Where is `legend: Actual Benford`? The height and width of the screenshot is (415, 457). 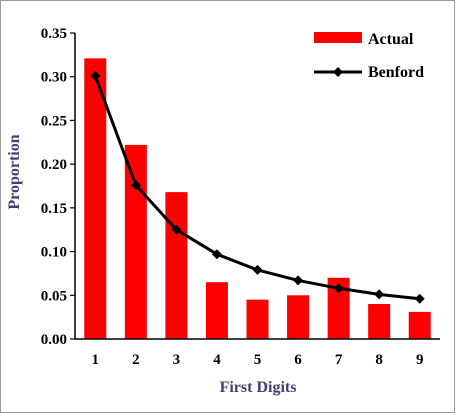 legend: Actual Benford is located at coordinates (369, 56).